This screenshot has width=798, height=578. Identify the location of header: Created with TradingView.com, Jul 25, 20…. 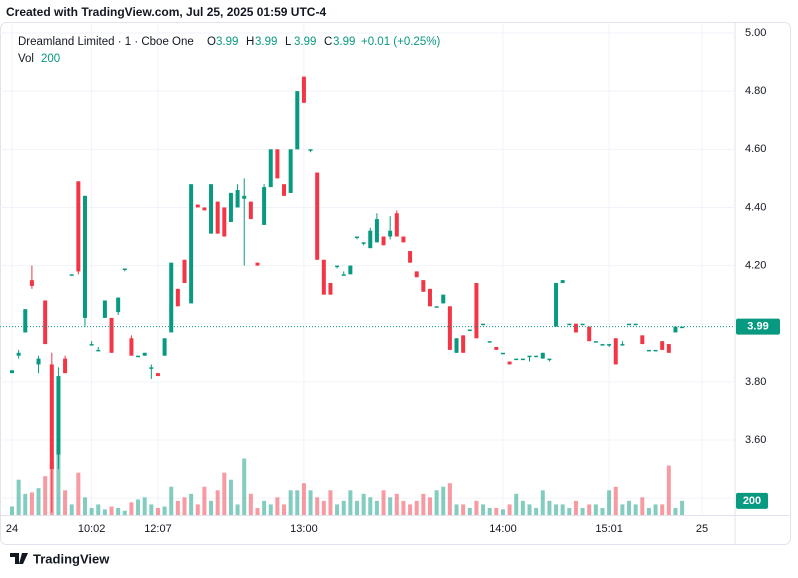
(166, 12).